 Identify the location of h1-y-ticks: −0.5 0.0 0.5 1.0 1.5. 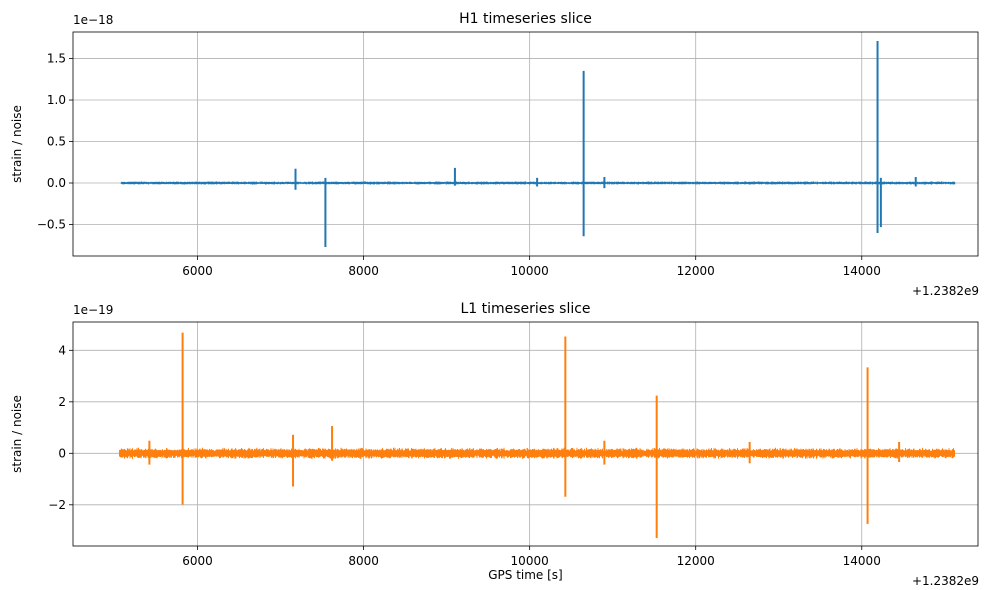
(55, 141).